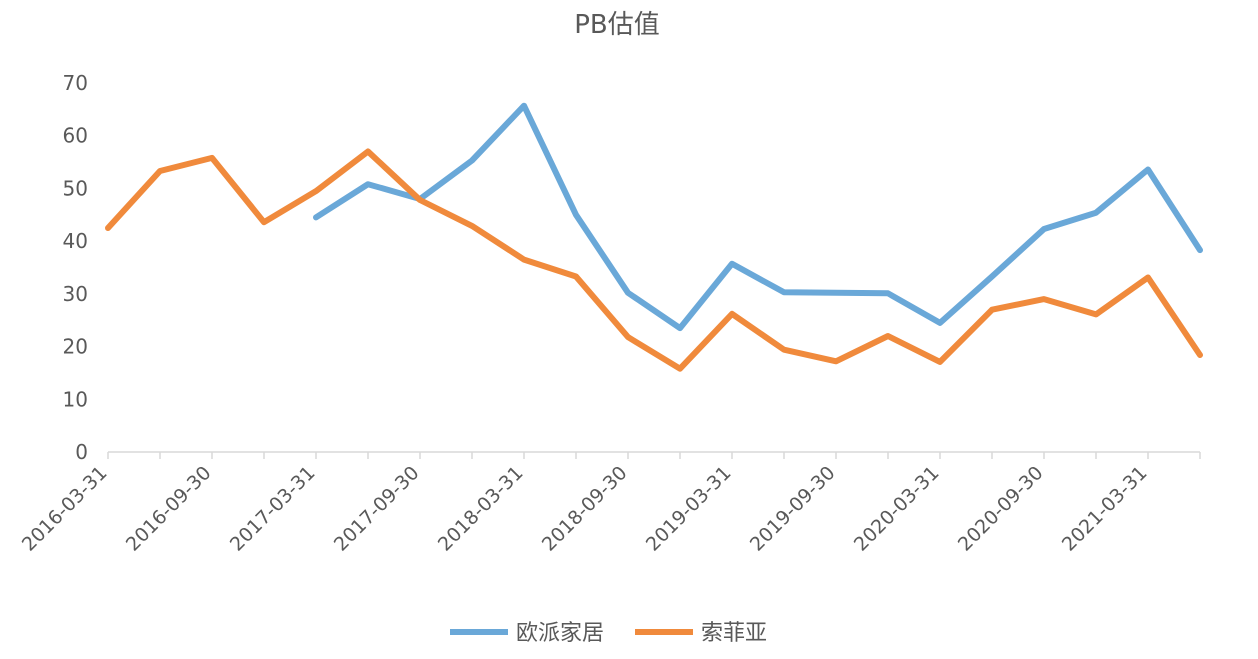  What do you see at coordinates (585, 509) in the screenshot?
I see `x-tick-label: 2018-09-30` at bounding box center [585, 509].